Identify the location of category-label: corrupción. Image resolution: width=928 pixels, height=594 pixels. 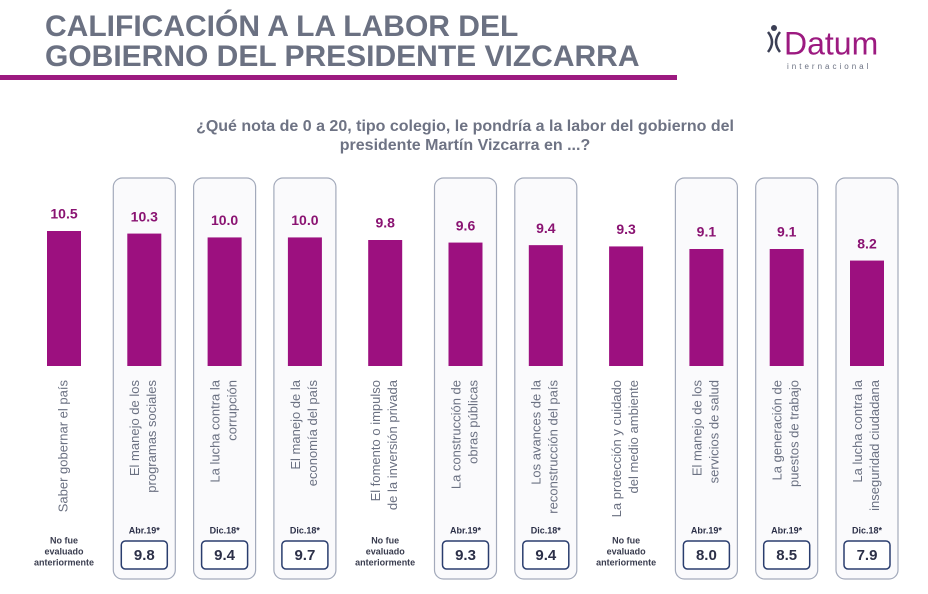
(232, 410).